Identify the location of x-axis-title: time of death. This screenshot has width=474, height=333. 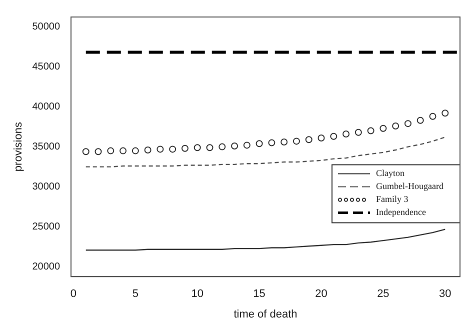
(266, 314).